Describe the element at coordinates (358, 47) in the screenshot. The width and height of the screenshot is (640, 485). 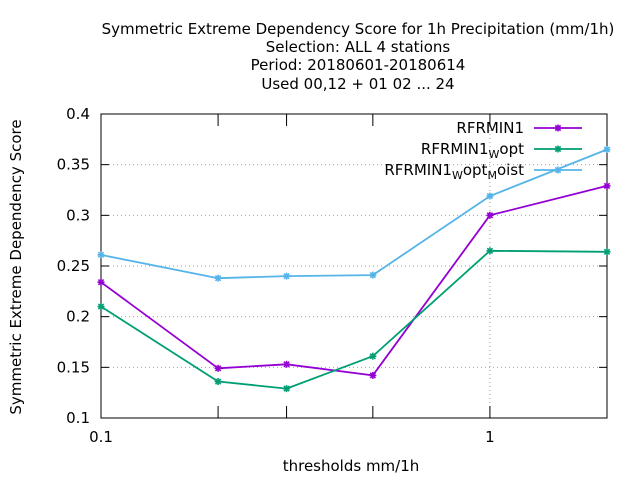
I see `title-line-2: Selection: ALL 4 stations` at that location.